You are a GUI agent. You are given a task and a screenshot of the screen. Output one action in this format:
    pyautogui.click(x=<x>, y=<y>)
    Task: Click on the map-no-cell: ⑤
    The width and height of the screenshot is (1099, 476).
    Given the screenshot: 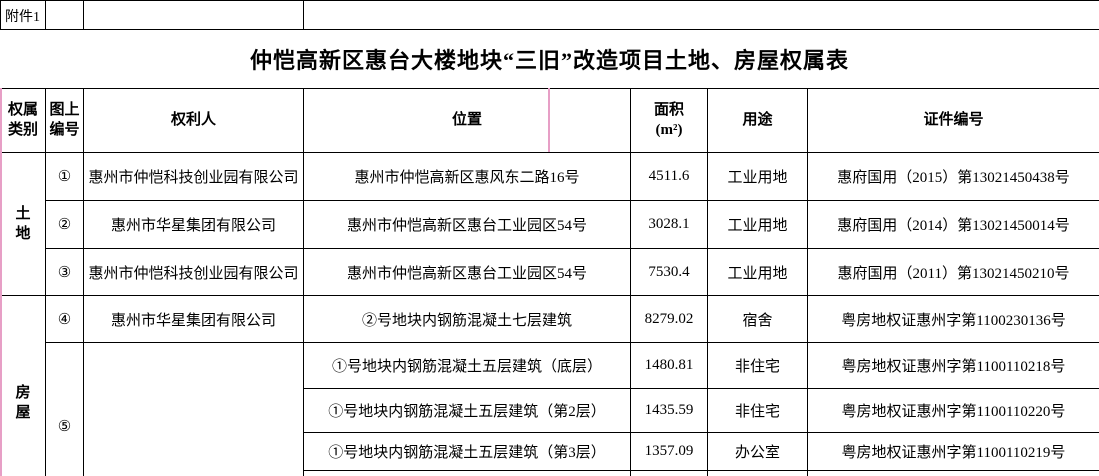 What is the action you would take?
    pyautogui.click(x=64, y=409)
    